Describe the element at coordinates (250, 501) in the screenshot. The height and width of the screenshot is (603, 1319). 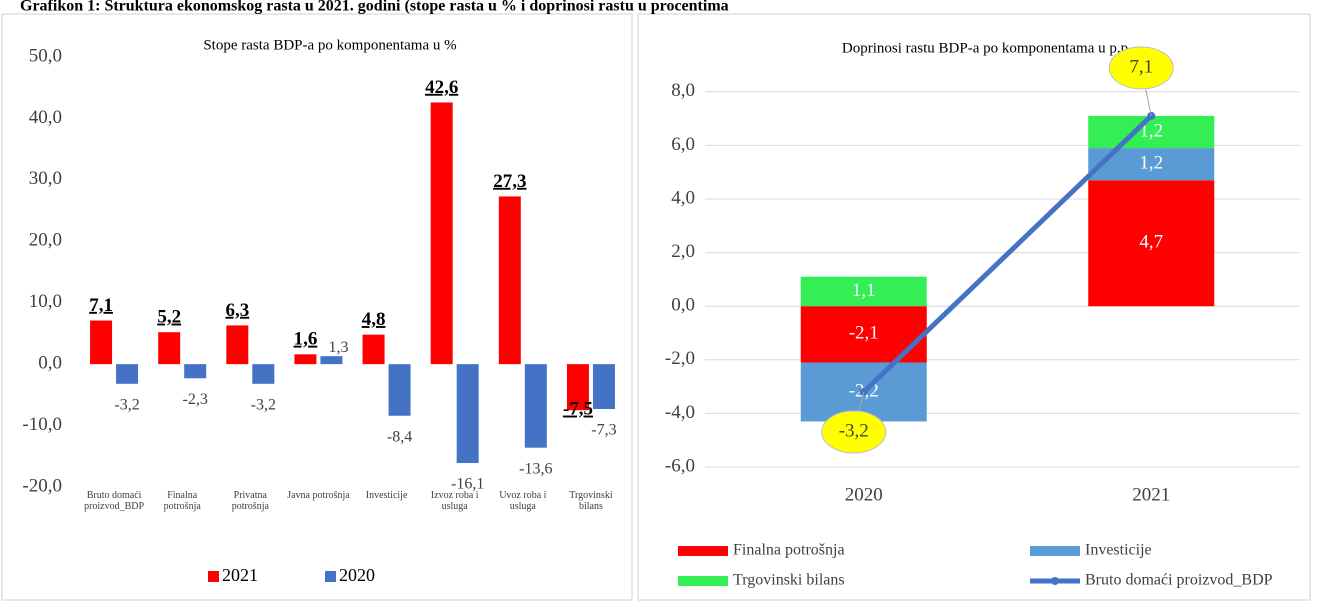
I see `x-tick-label: Privatna potrošnja` at that location.